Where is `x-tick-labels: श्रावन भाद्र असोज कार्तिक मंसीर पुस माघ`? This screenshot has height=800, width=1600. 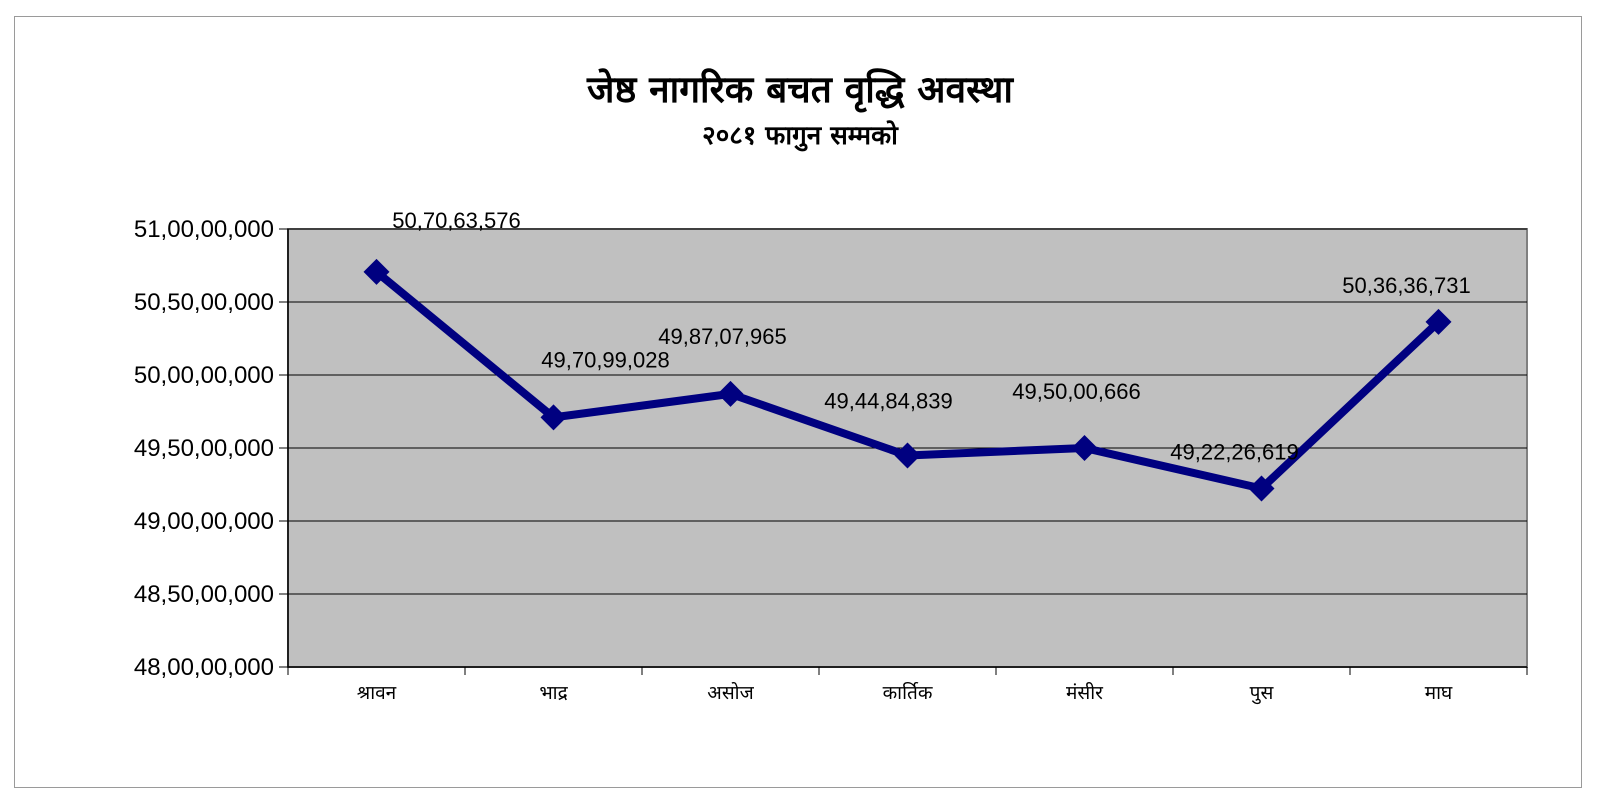 x-tick-labels: श्रावन भाद्र असोज कार्तिक मंसीर पुस माघ is located at coordinates (905, 693).